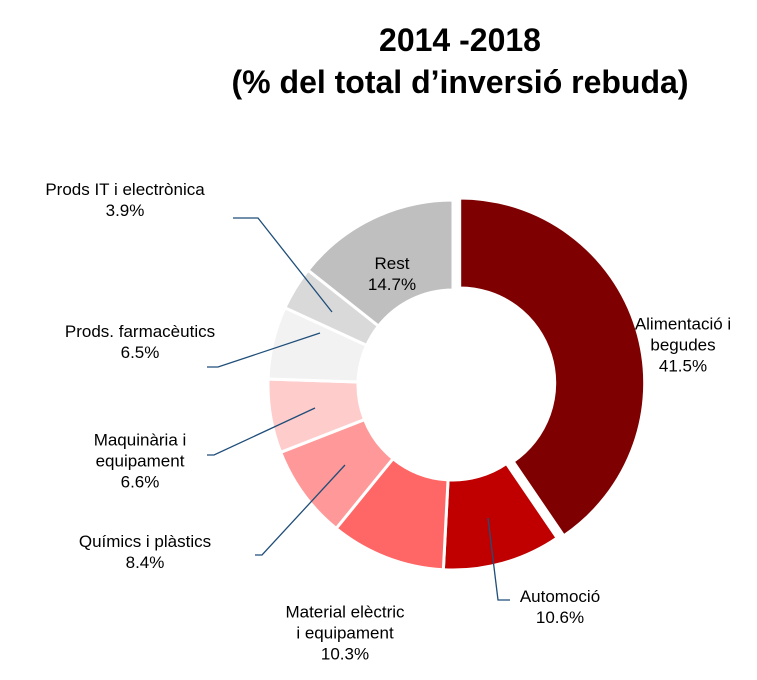 The image size is (757, 680). I want to click on category-name: Químics i plàstics, so click(145, 541).